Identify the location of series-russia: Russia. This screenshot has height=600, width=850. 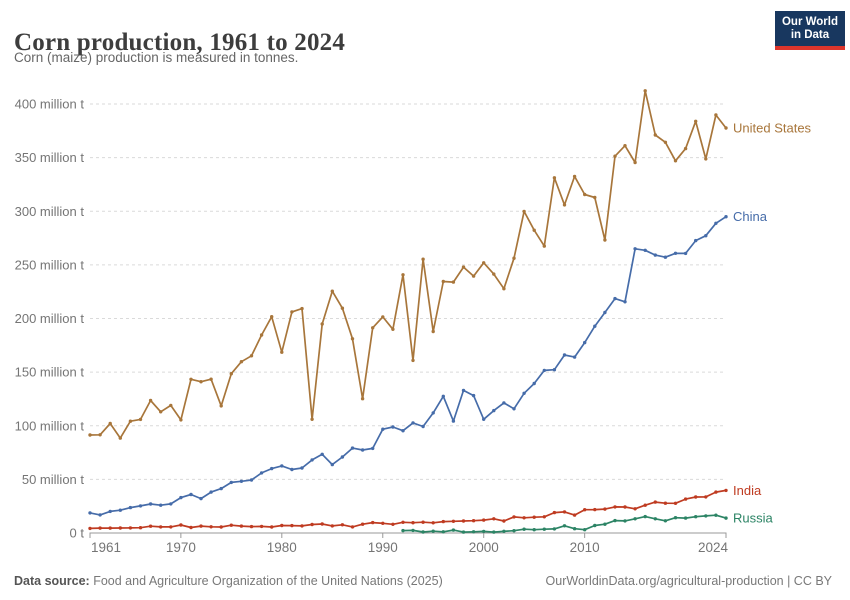
(587, 522).